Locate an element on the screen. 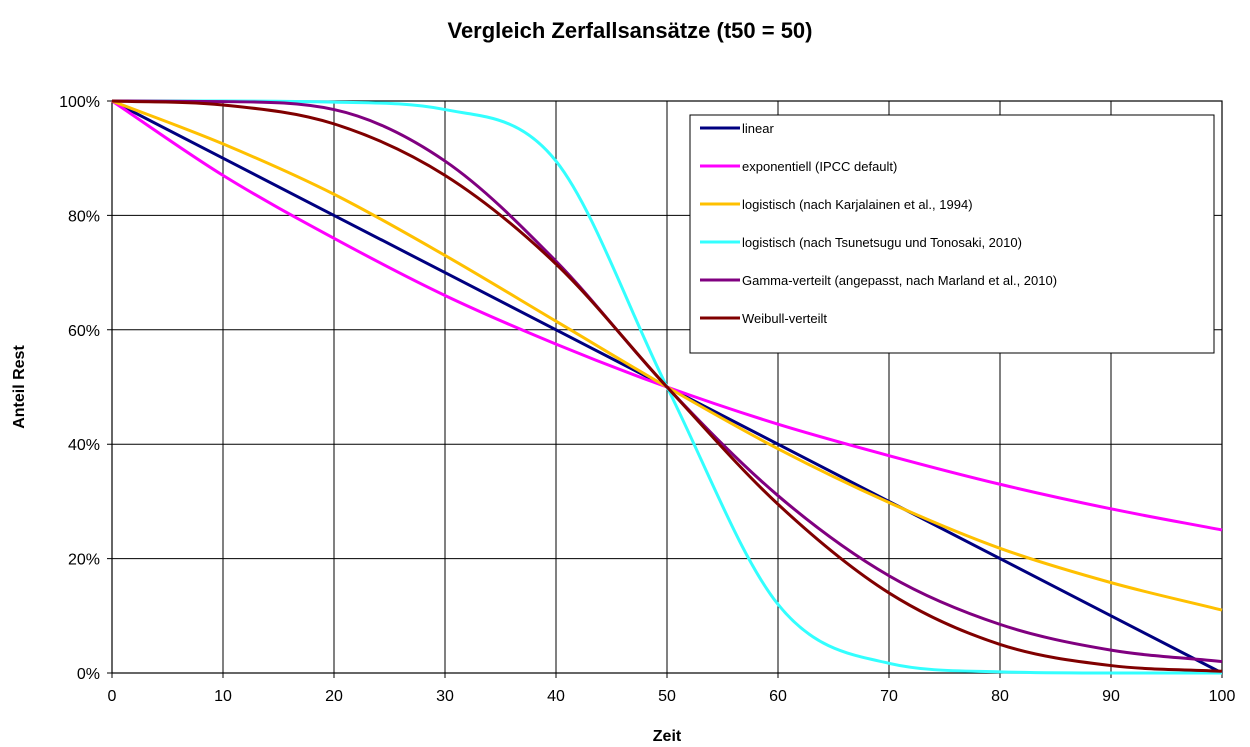 Image resolution: width=1250 pixels, height=747 pixels. y-tick-label: 40% is located at coordinates (84, 445).